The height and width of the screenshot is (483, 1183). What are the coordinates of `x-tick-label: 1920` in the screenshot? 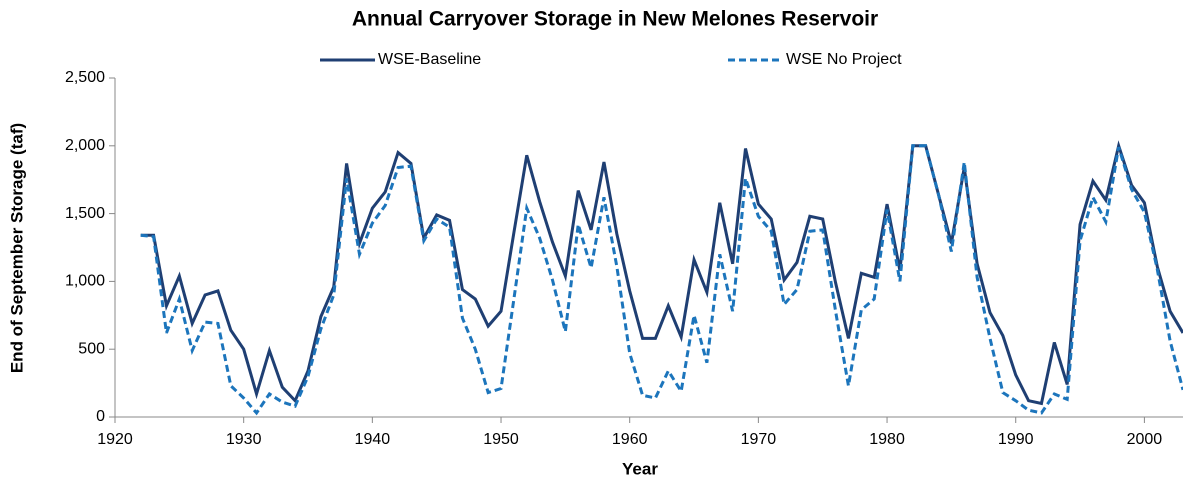 It's located at (115, 439).